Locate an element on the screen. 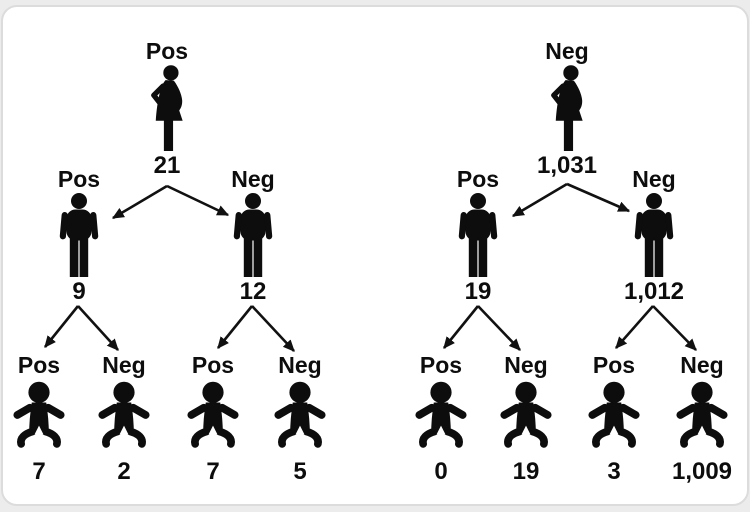  count-value: 0 is located at coordinates (441, 471).